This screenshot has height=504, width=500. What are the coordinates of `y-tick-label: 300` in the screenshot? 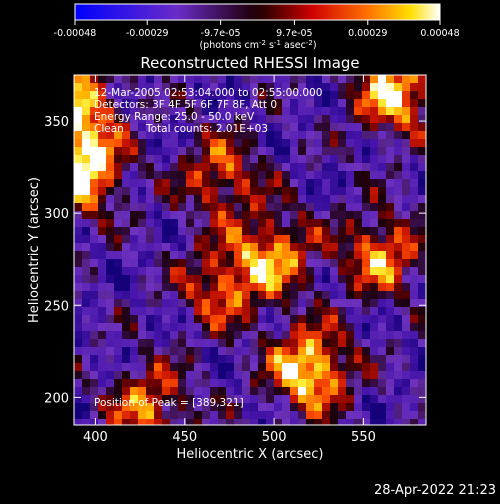 It's located at (56, 214).